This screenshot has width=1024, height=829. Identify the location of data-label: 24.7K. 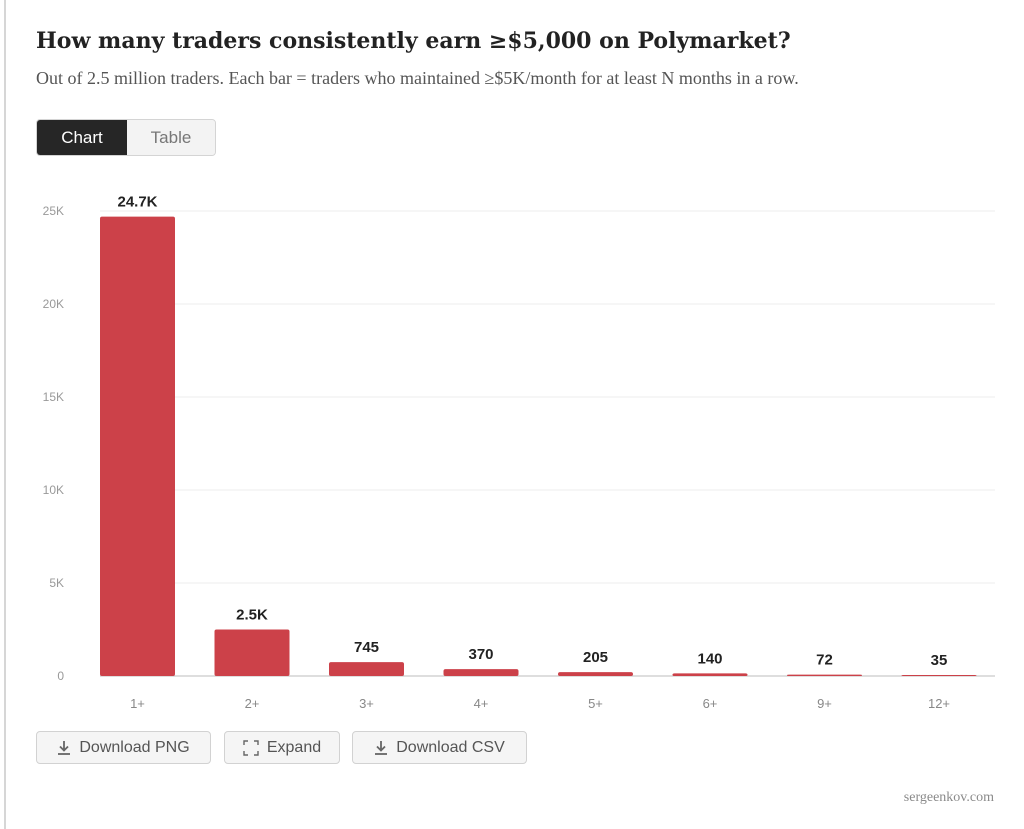
(137, 202).